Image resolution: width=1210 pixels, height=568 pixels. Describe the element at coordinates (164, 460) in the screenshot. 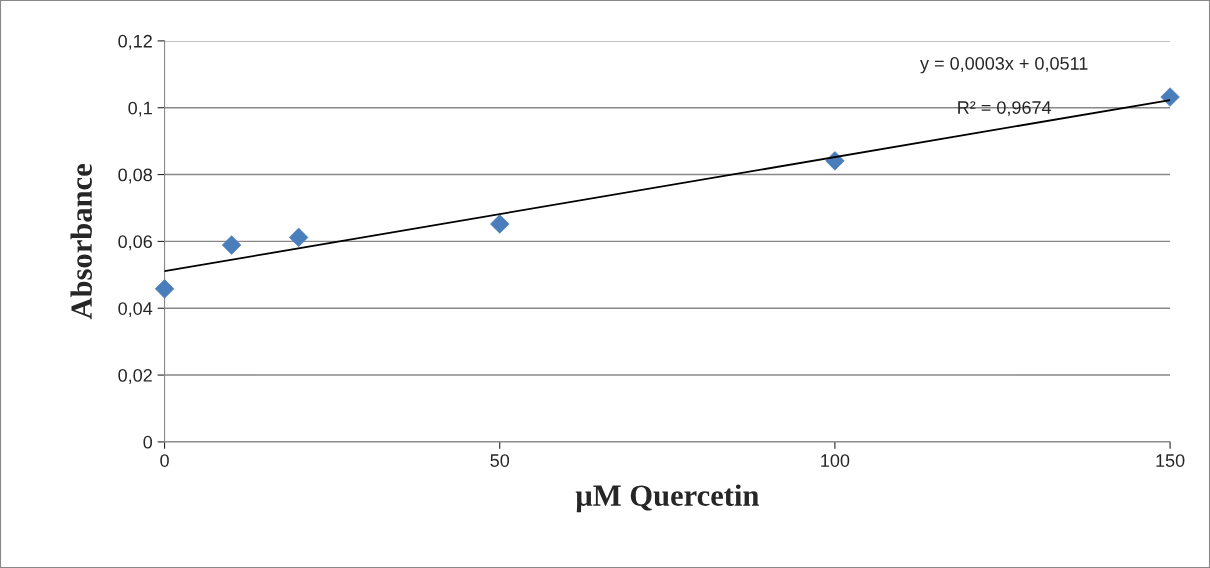

I see `x-tick-label: 0` at that location.